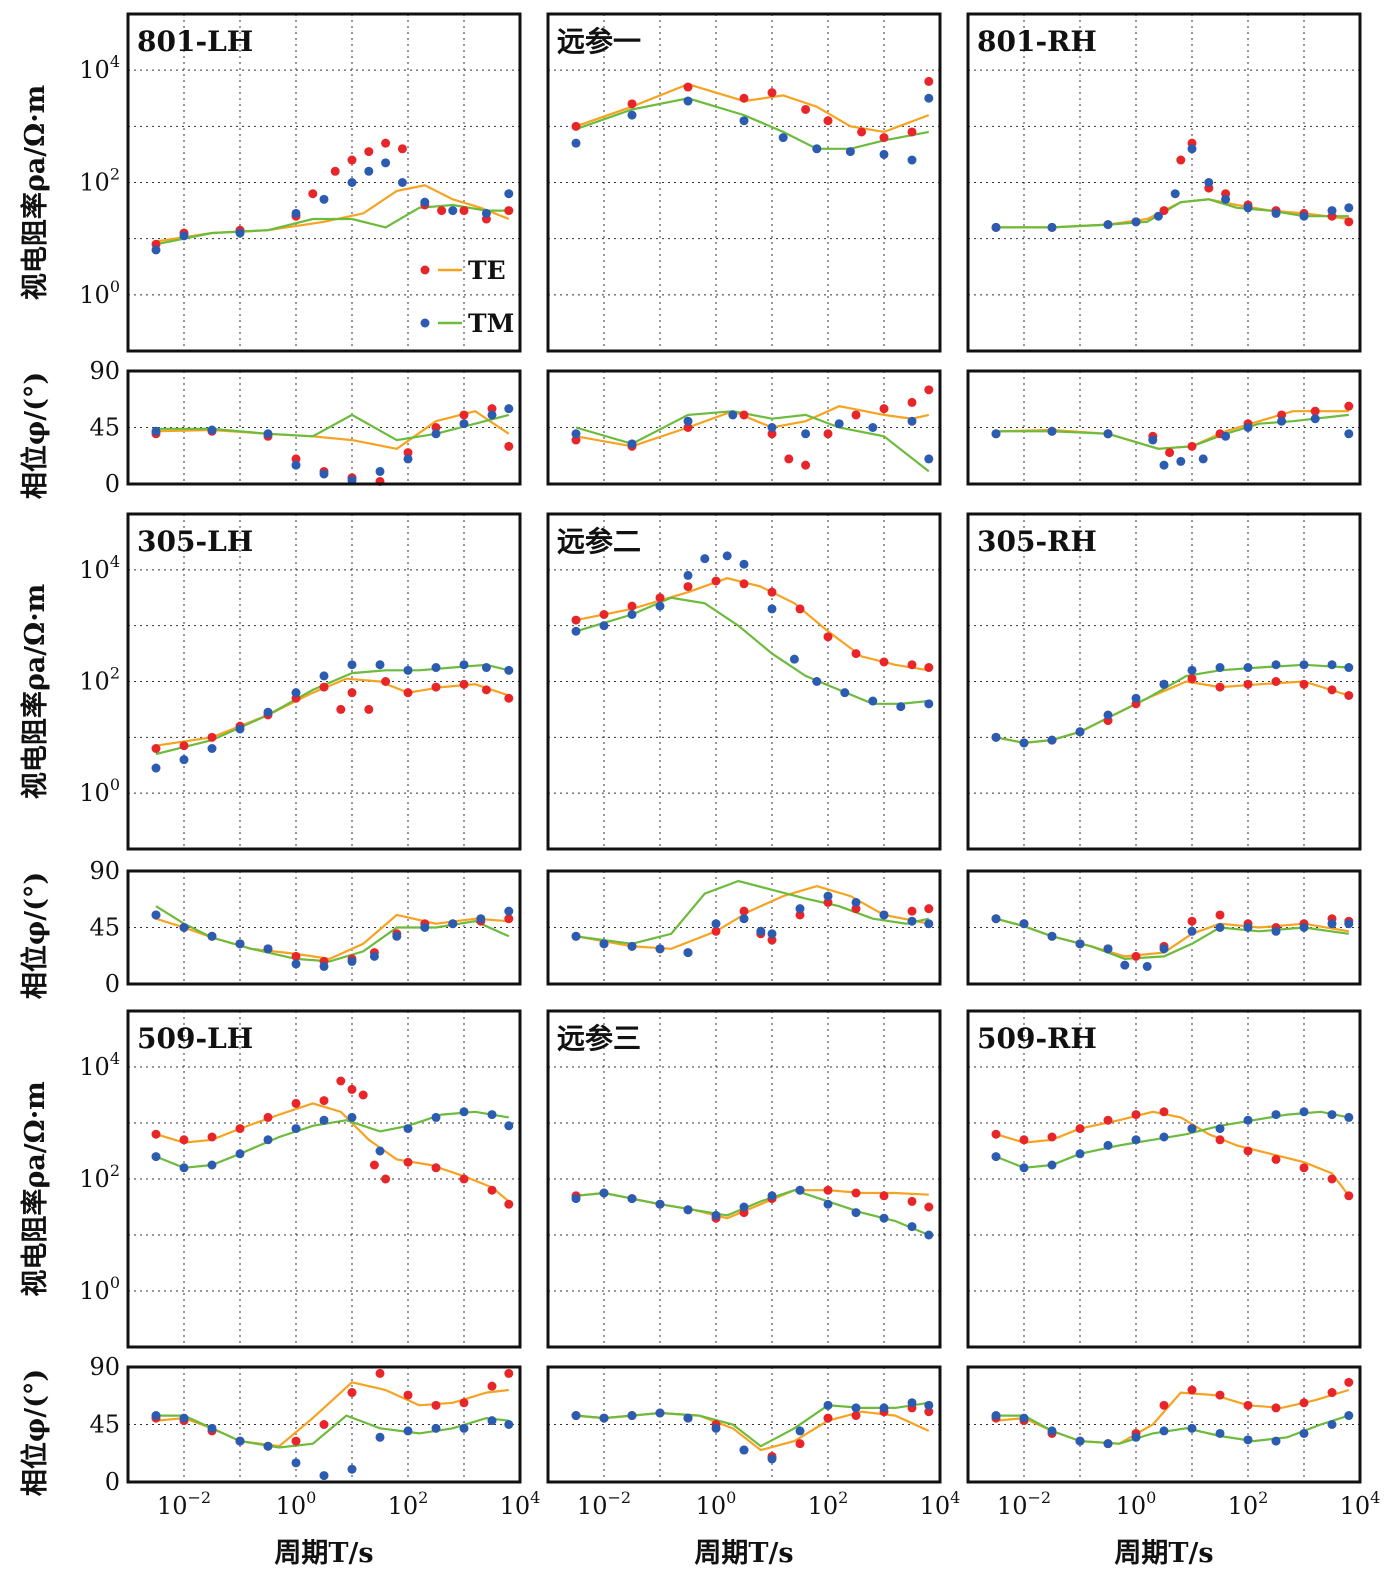 This screenshot has width=1400, height=1579. What do you see at coordinates (599, 1038) in the screenshot?
I see `panel-title: 远参三` at bounding box center [599, 1038].